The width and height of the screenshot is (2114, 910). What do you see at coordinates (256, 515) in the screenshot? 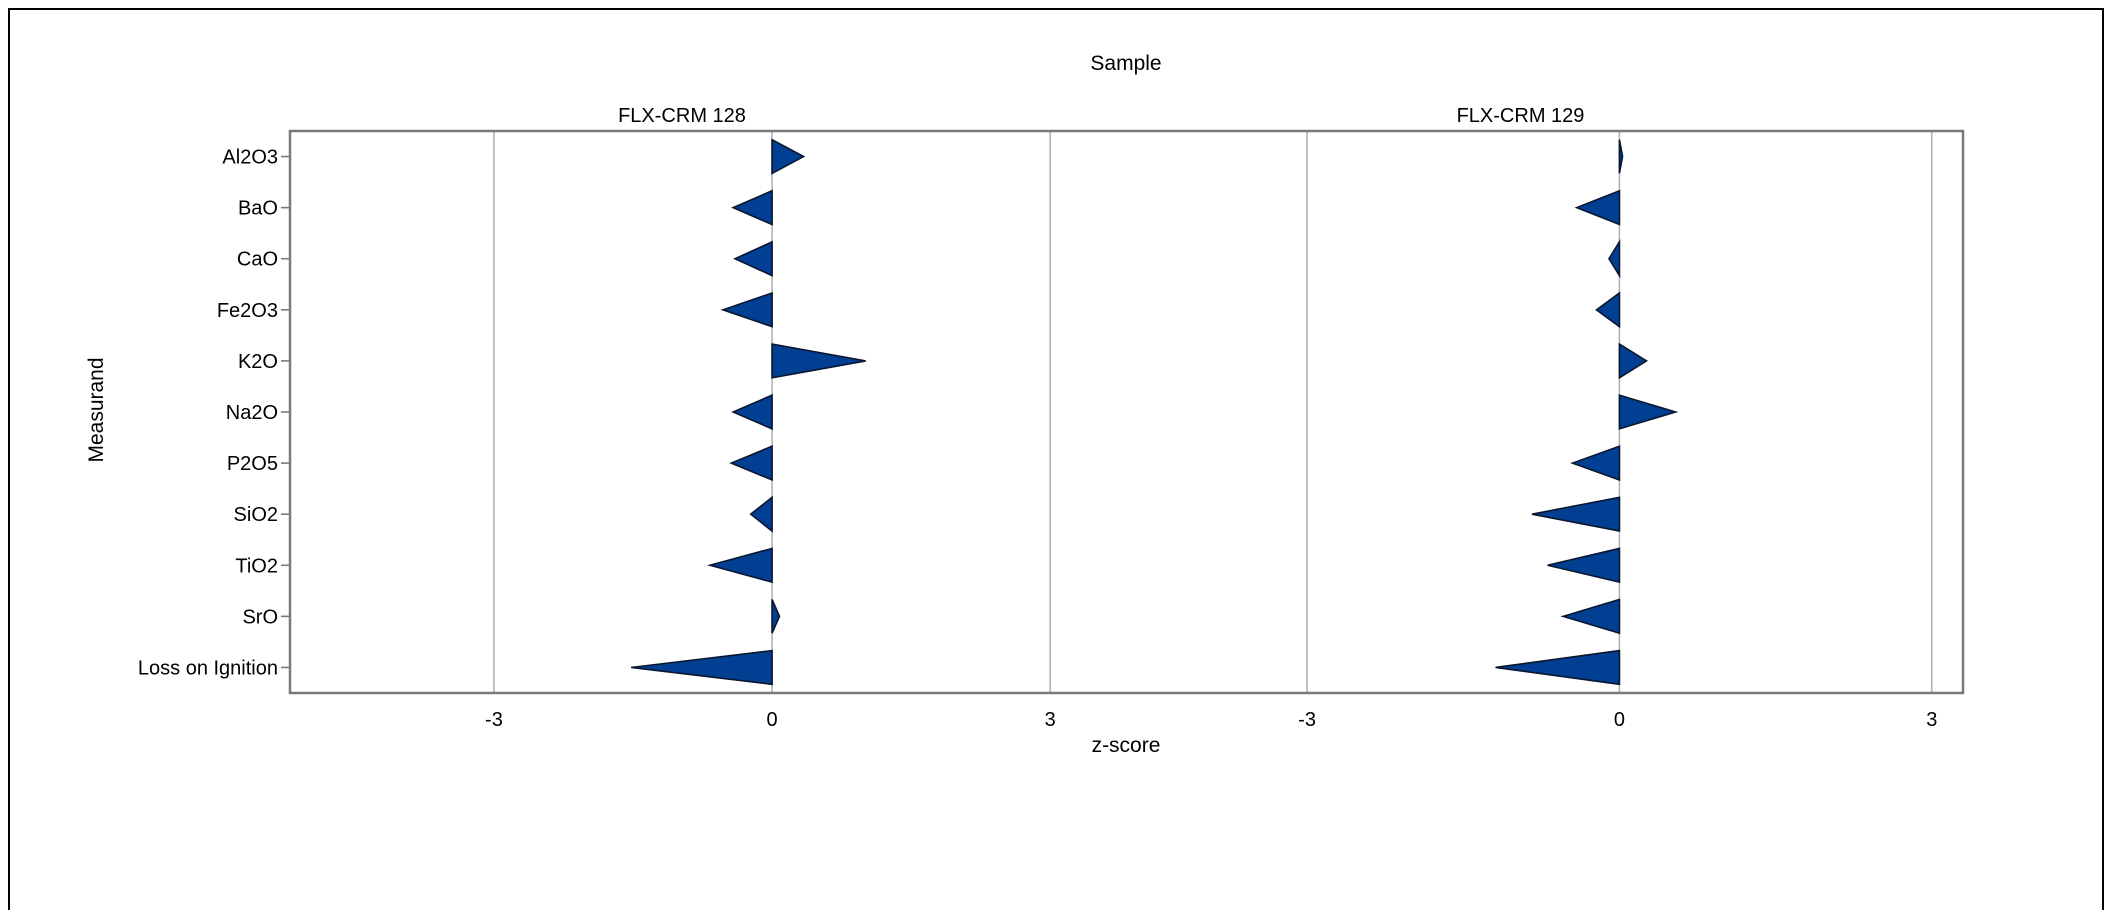
I see `y-tick-label: SiO2` at bounding box center [256, 515].